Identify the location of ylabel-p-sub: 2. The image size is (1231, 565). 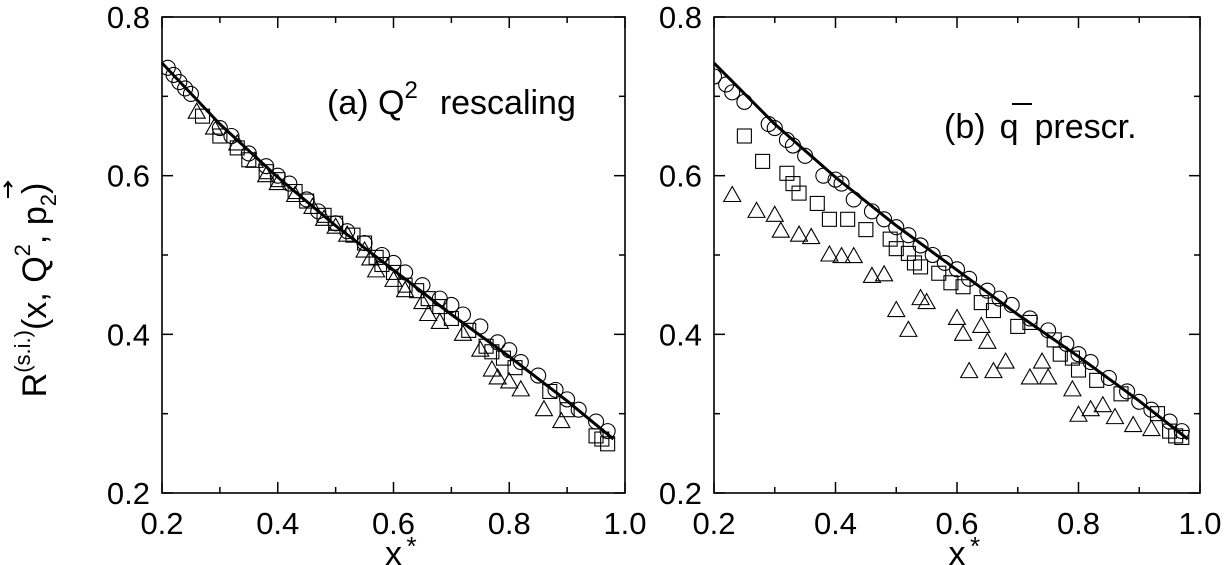
(48, 200).